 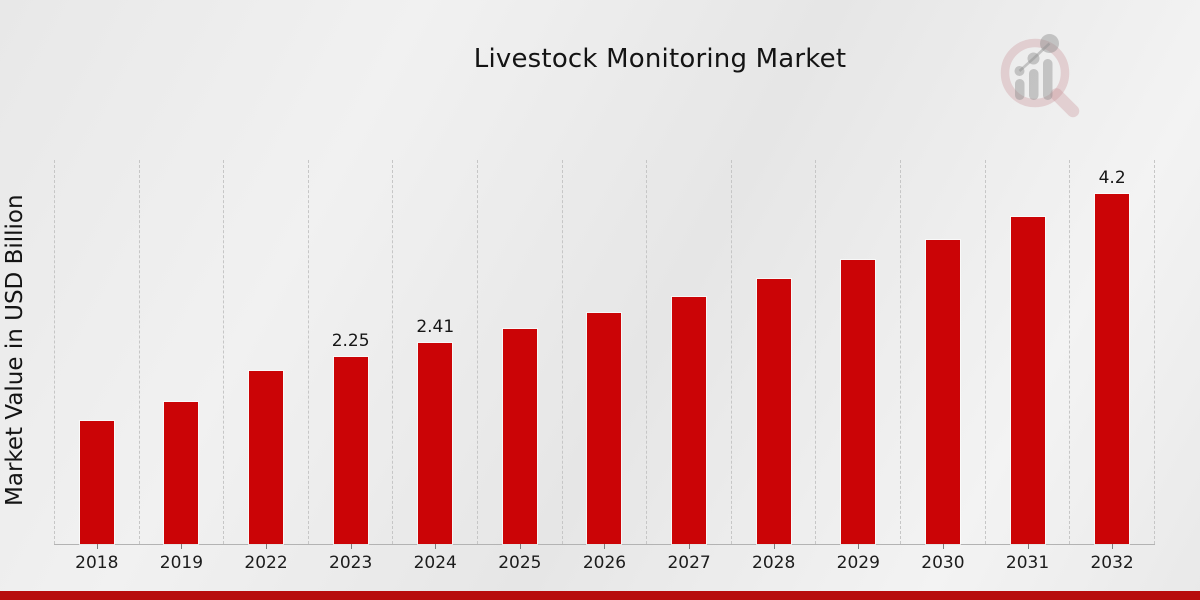 What do you see at coordinates (96, 366) in the screenshot?
I see `bar-group-2018: 2018` at bounding box center [96, 366].